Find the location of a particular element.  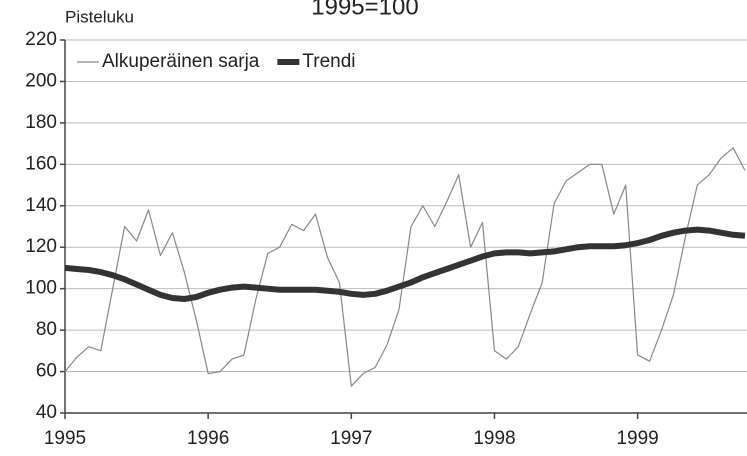

x-tick-label: 1995 is located at coordinates (65, 438).